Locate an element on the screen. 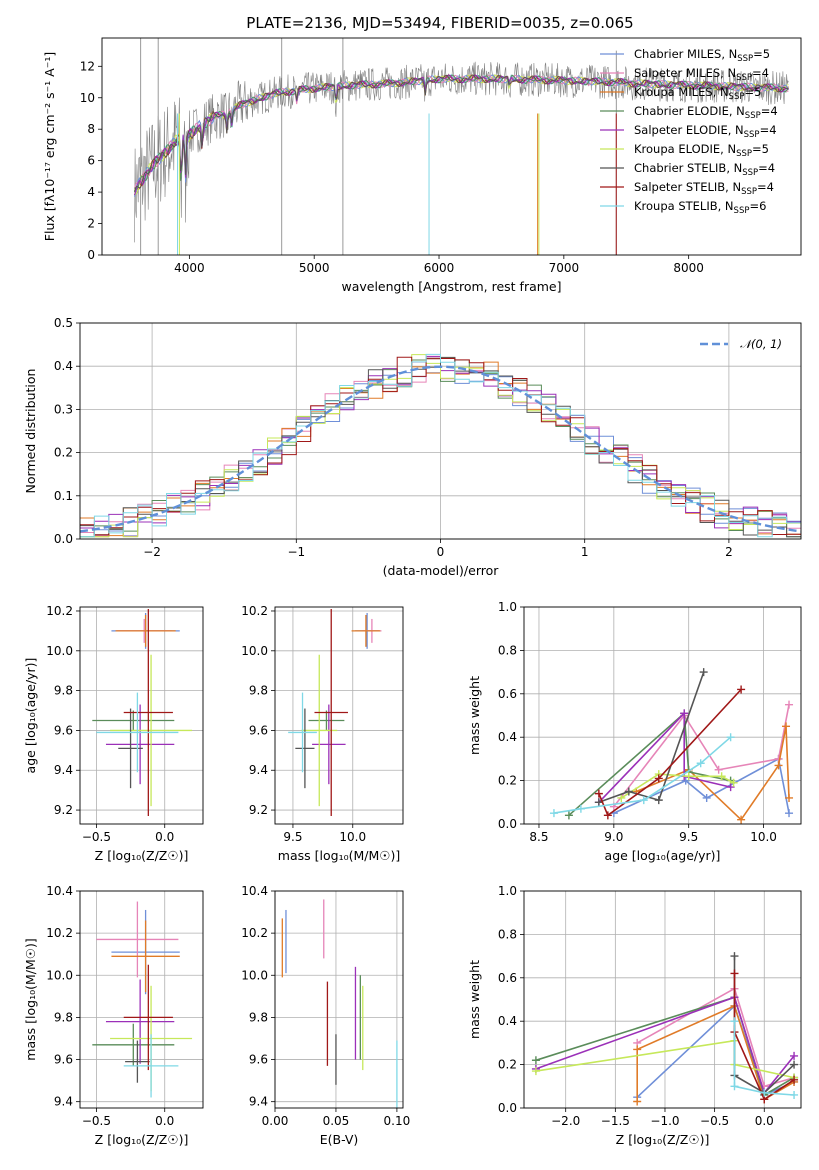 This screenshot has height=1170, width=819. y-tick-label: 12 is located at coordinates (87, 66).